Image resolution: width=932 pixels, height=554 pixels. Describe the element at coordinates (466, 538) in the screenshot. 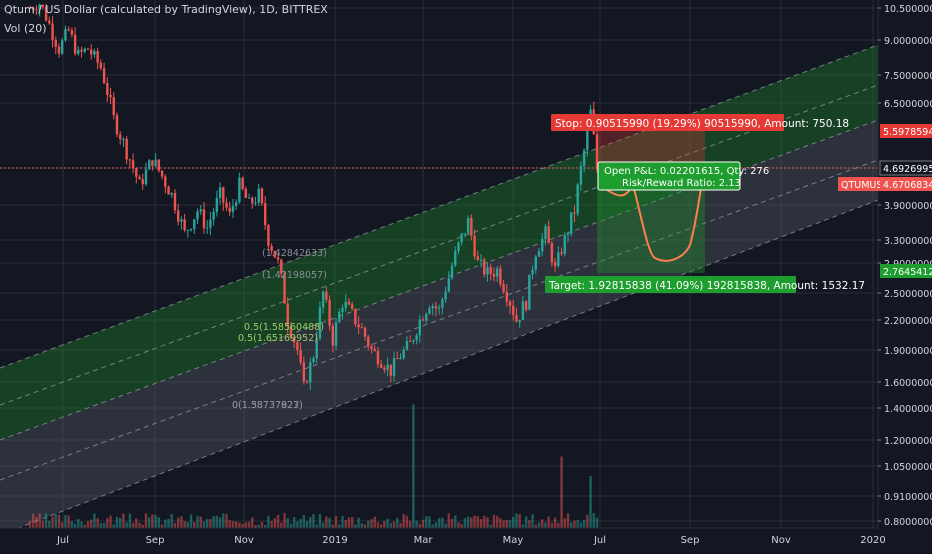

I see `time-axis: Jul Sep Nov 2019 Mar May Jul Sep Nov 2020` at that location.